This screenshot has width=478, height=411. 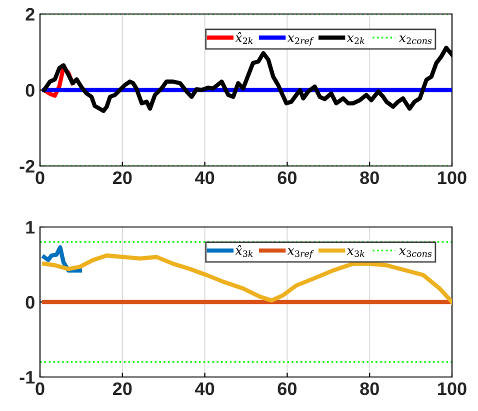 I want to click on legend-label: x$_{3ref}$, so click(x=300, y=253).